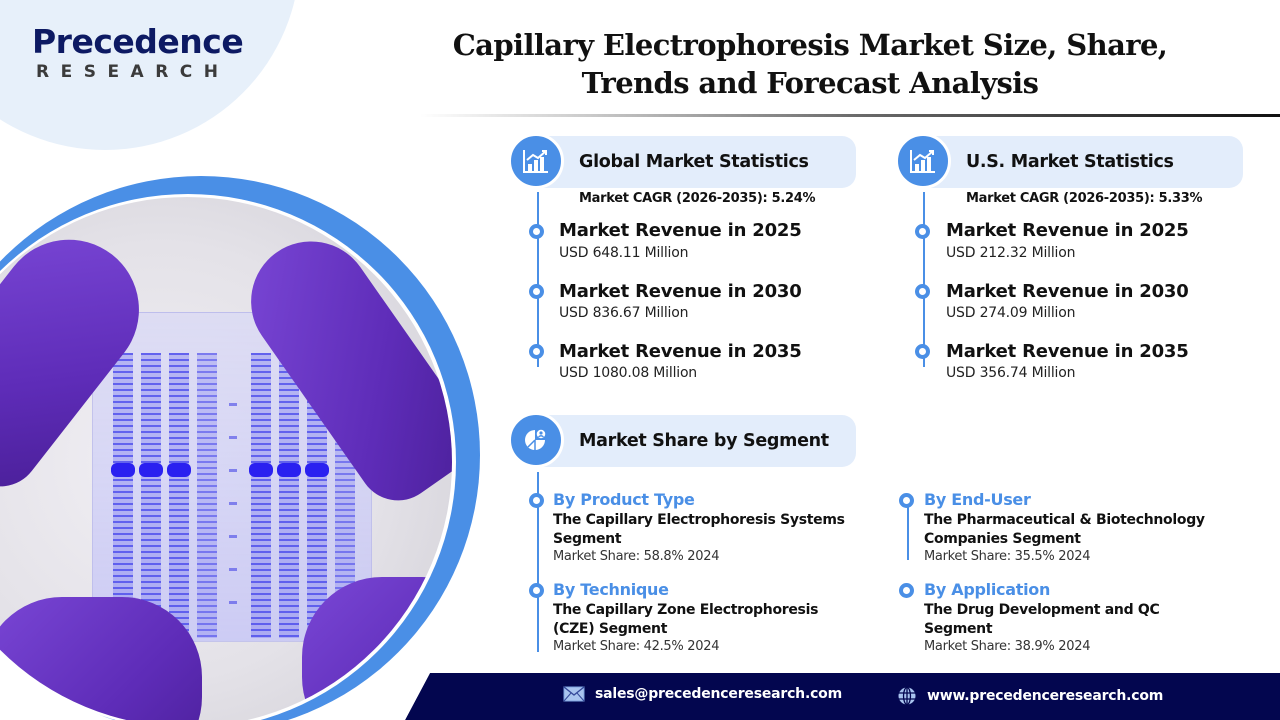 The height and width of the screenshot is (720, 1280). I want to click on brand-logo: Precedence RESEARCH, so click(138, 52).